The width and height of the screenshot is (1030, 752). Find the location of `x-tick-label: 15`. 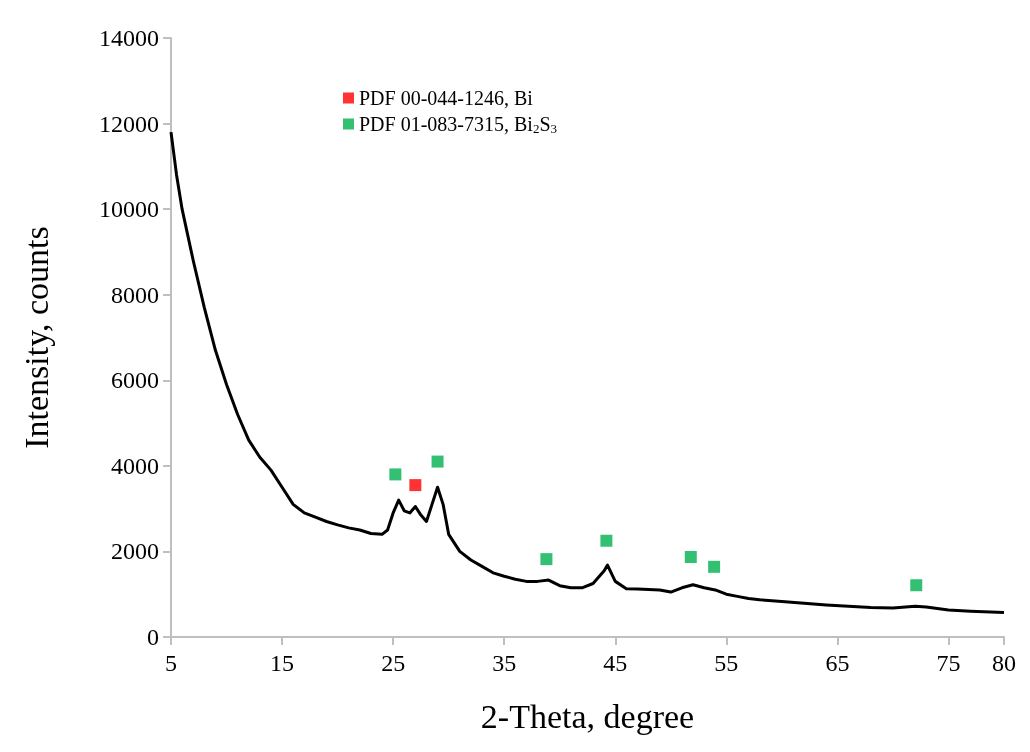

x-tick-label: 15 is located at coordinates (282, 663).